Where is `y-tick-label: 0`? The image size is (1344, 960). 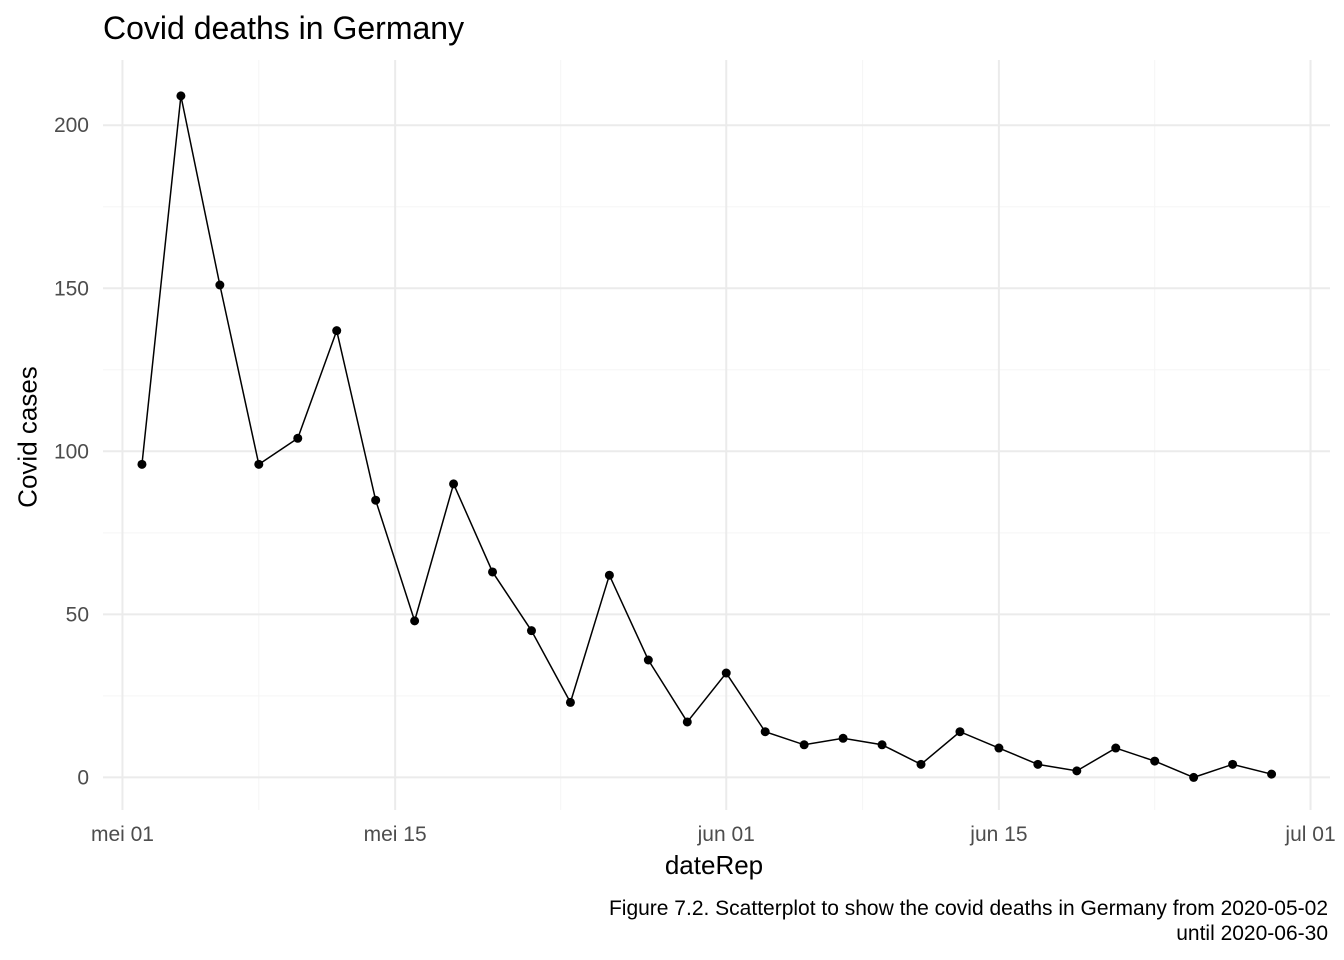
y-tick-label: 0 is located at coordinates (83, 777).